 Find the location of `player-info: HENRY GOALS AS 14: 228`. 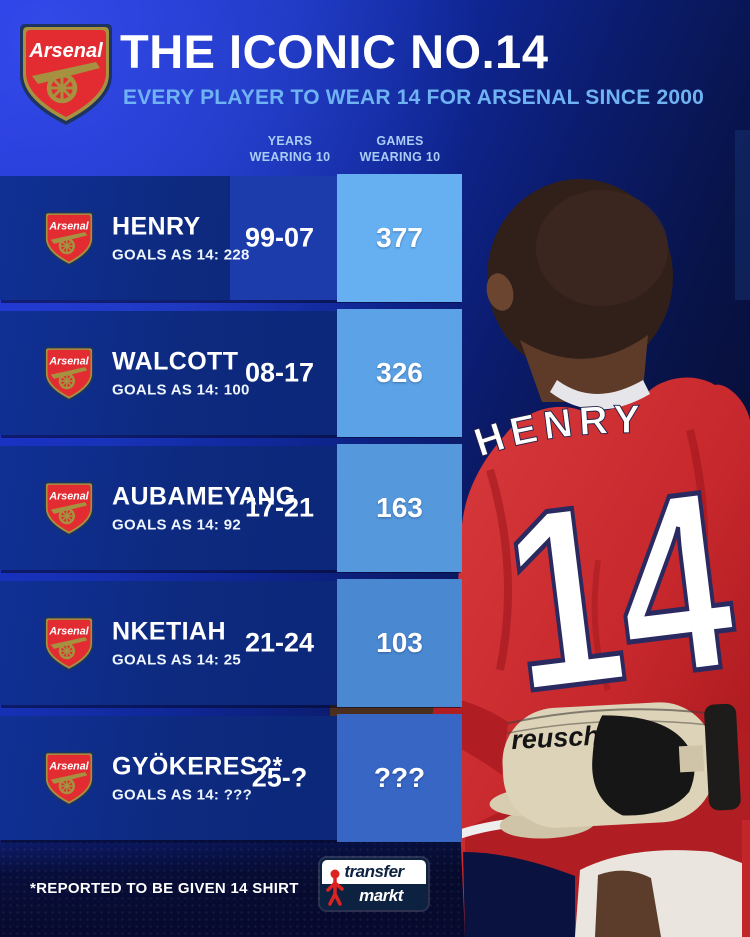

player-info: HENRY GOALS AS 14: 228 is located at coordinates (181, 238).